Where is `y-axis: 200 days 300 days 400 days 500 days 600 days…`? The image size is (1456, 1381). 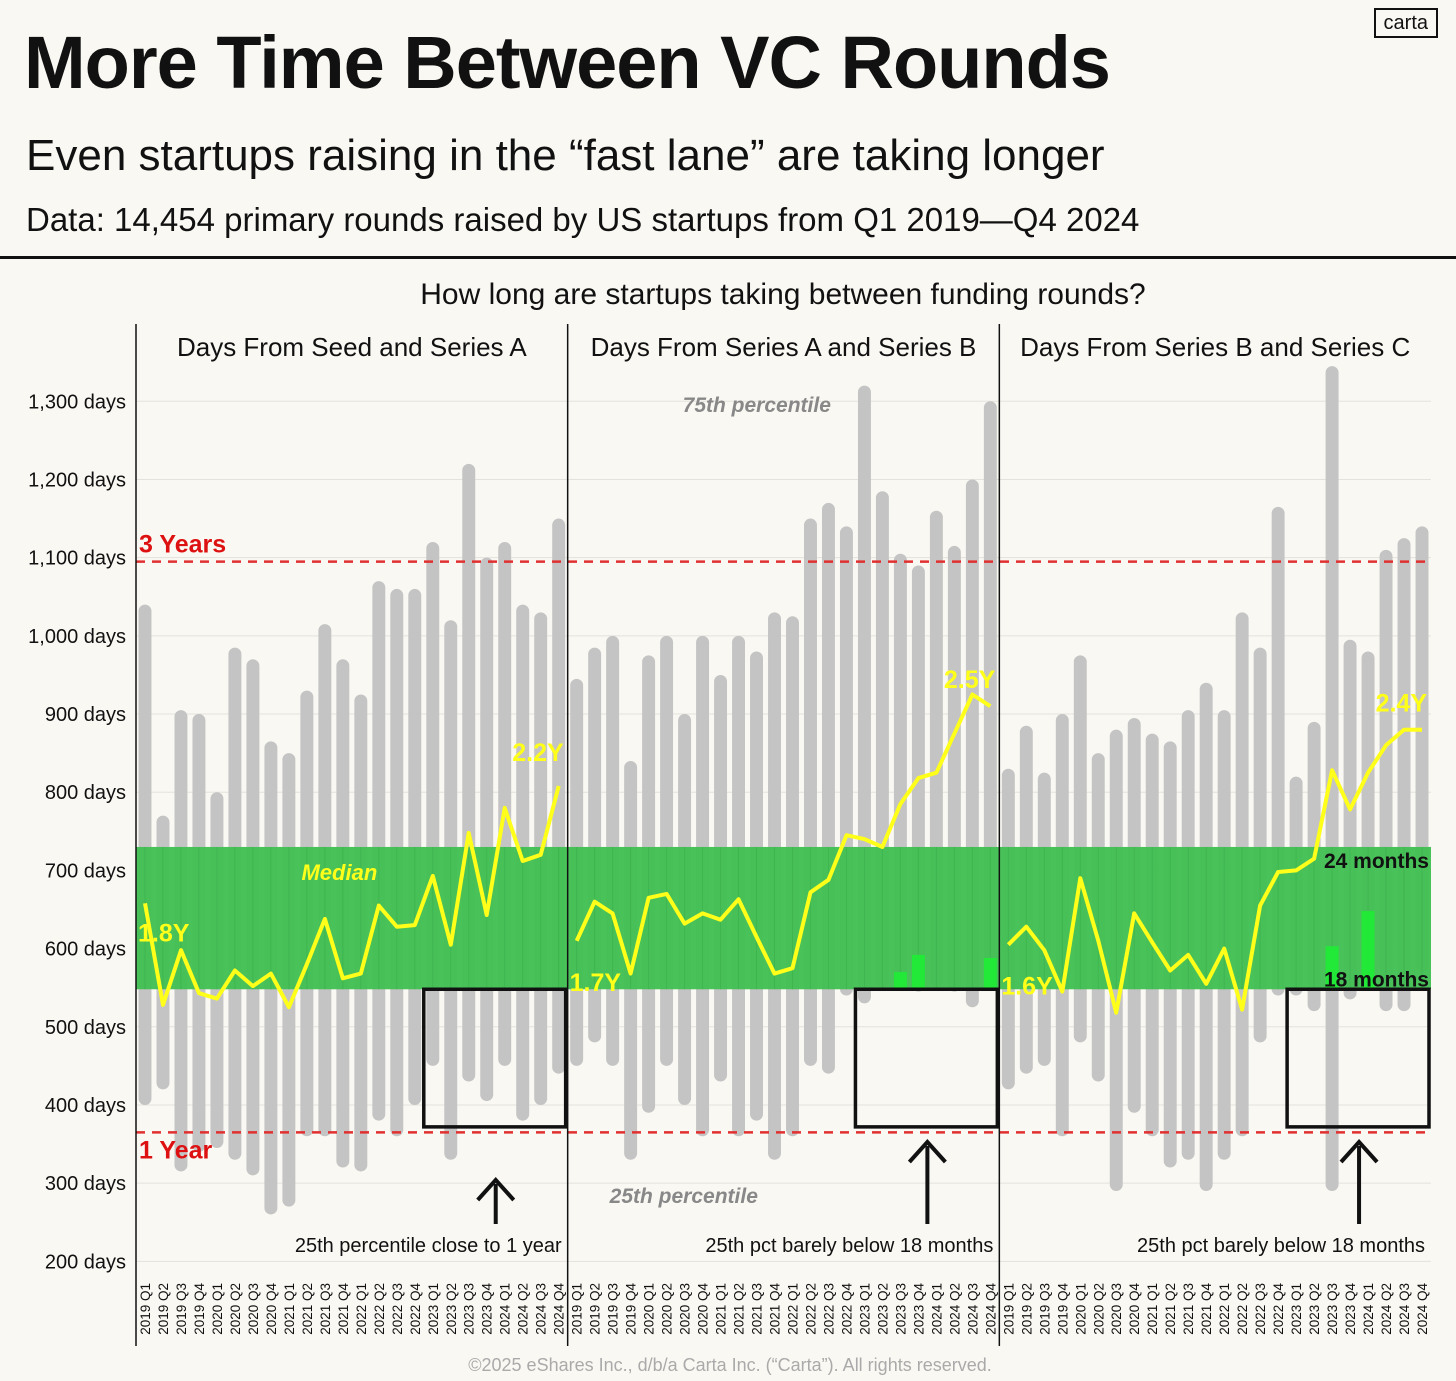
y-axis: 200 days 300 days 400 days 500 days 600 days… is located at coordinates (77, 832).